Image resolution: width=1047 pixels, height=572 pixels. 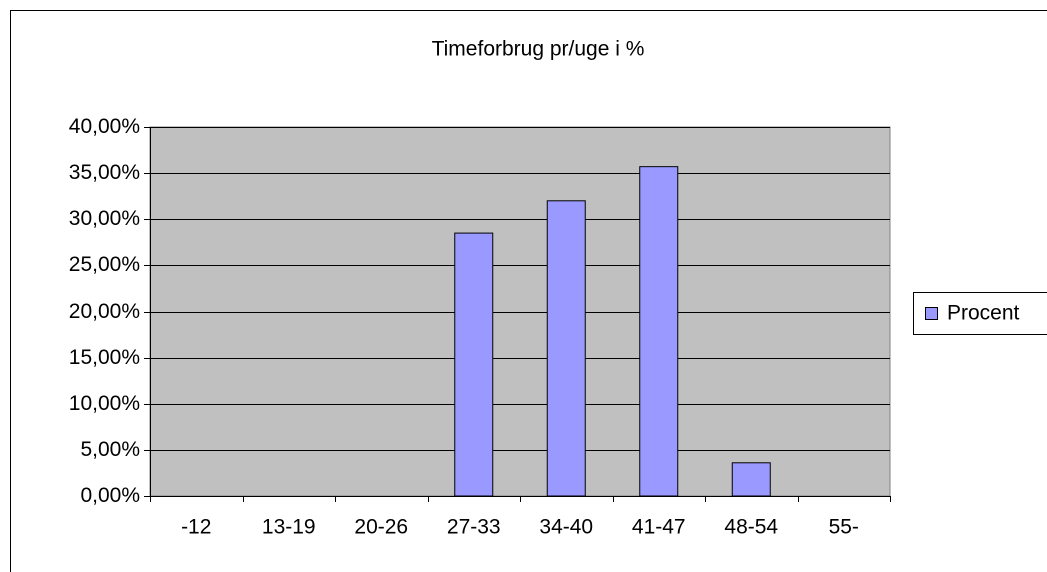 What do you see at coordinates (104, 218) in the screenshot?
I see `y-tick-label: 30,00%` at bounding box center [104, 218].